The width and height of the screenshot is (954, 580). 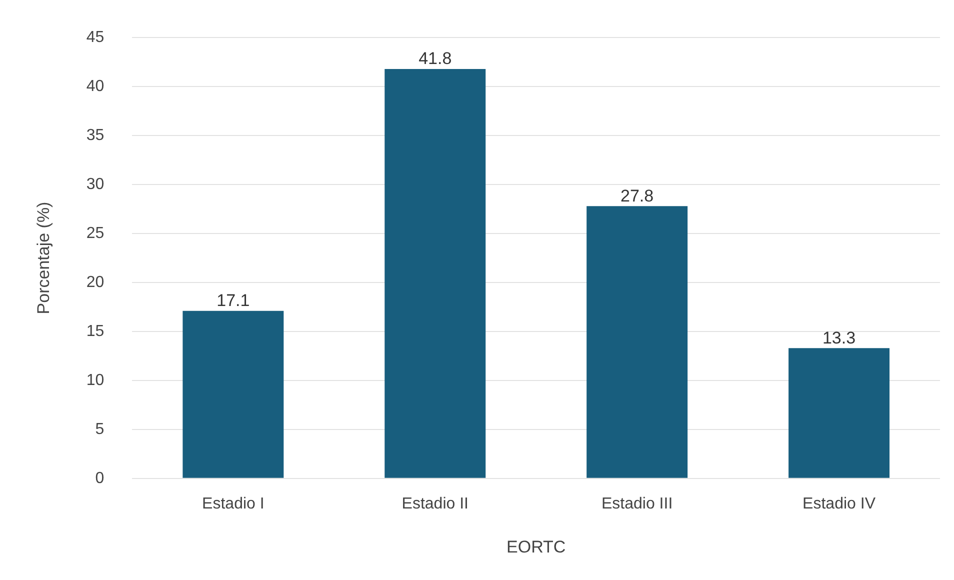 What do you see at coordinates (637, 503) in the screenshot?
I see `x-tick-label: Estadio III` at bounding box center [637, 503].